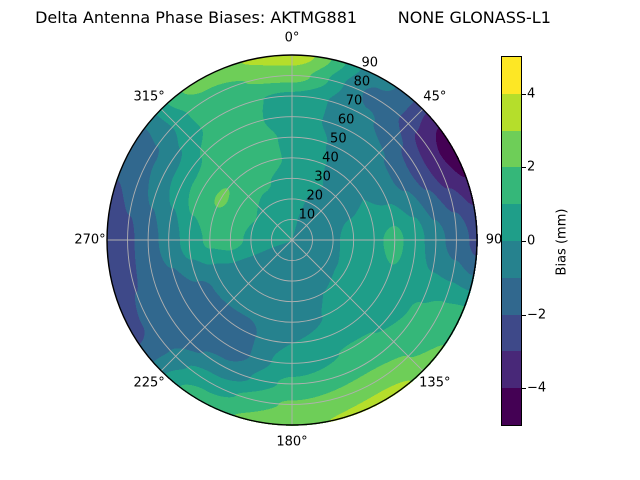 The width and height of the screenshot is (640, 480). Describe the element at coordinates (149, 383) in the screenshot. I see `theta-tick-label: 225°` at that location.